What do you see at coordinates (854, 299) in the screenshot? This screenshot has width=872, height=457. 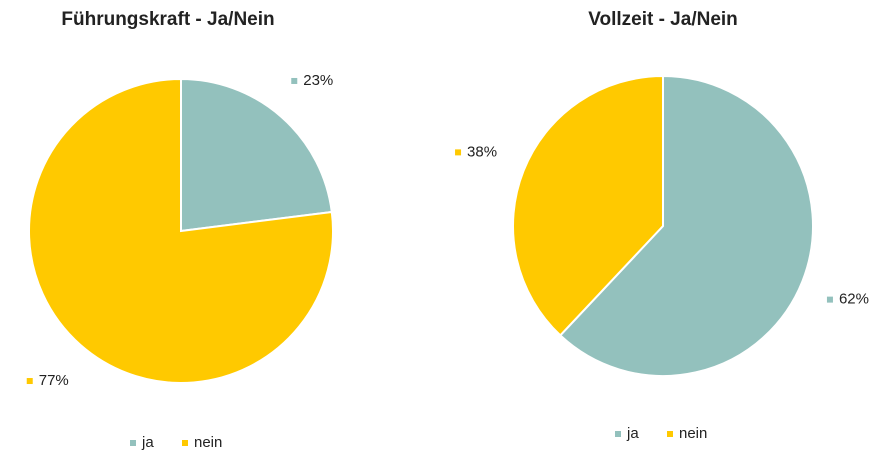 I see `data-label: 62%` at bounding box center [854, 299].